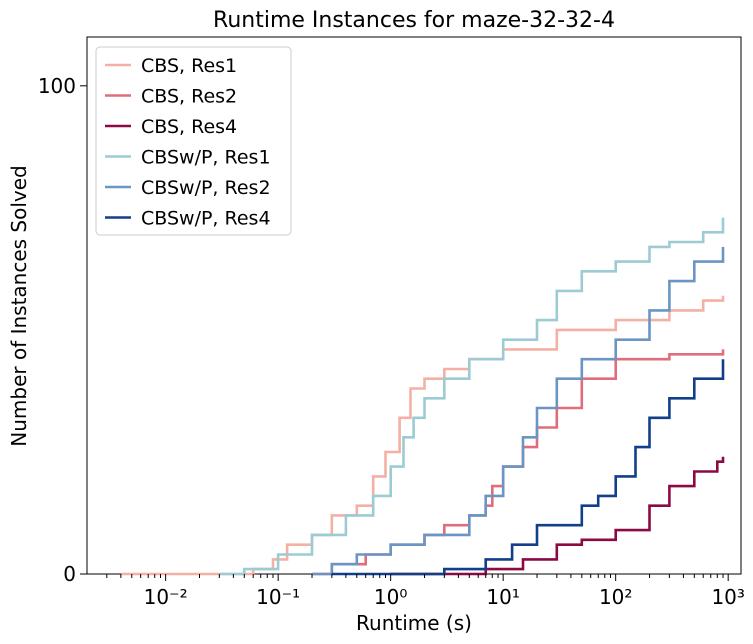 This screenshot has height=644, width=753. What do you see at coordinates (19, 306) in the screenshot?
I see `y-axis-label: Number of Instances Solved` at bounding box center [19, 306].